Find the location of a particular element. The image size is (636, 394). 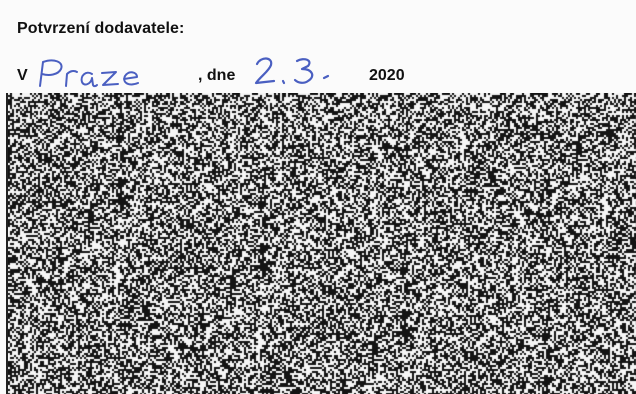

handwritten-date is located at coordinates (292, 71).